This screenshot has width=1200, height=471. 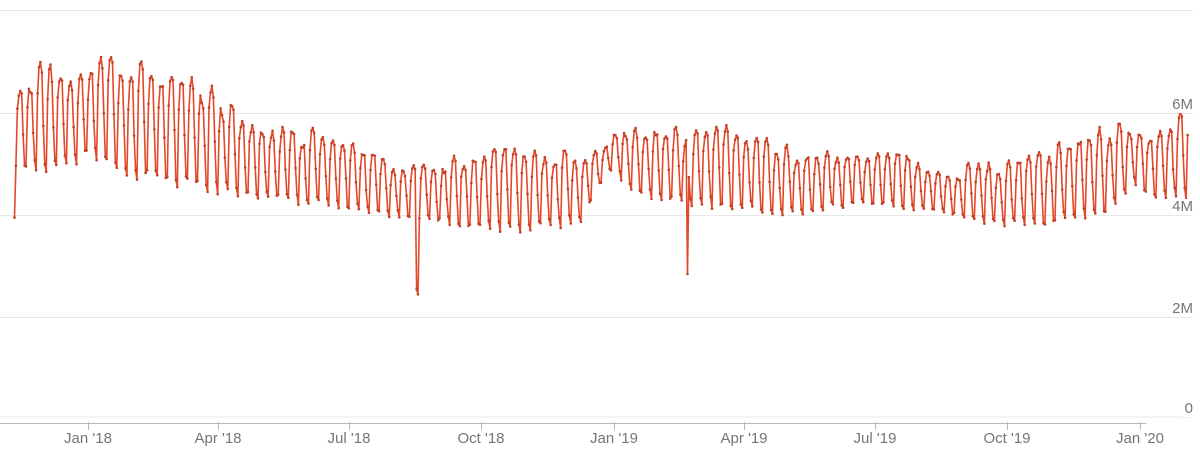 What do you see at coordinates (1187, 408) in the screenshot?
I see `y-axis-label: 0` at bounding box center [1187, 408].